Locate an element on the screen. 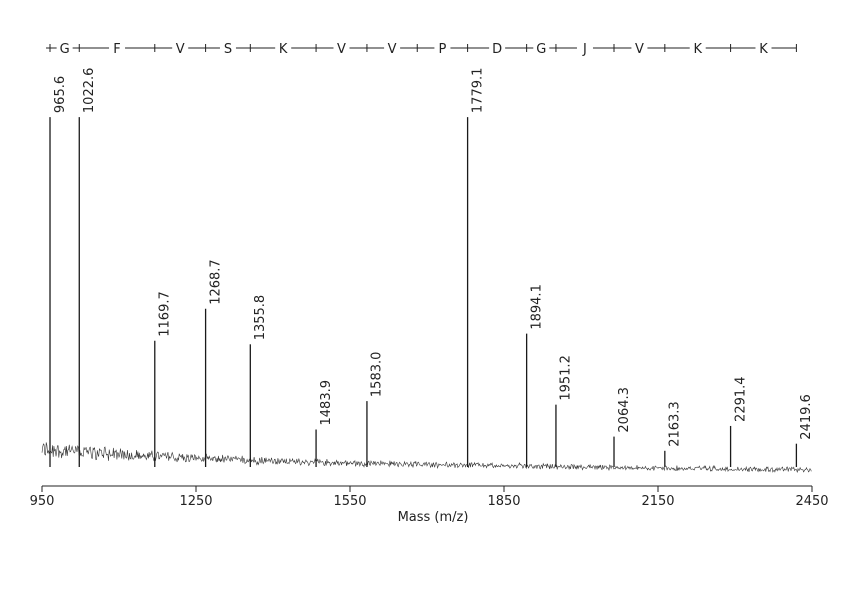 Image resolution: width=860 pixels, height=595 pixels. peak-label: 1355.8 is located at coordinates (260, 318).